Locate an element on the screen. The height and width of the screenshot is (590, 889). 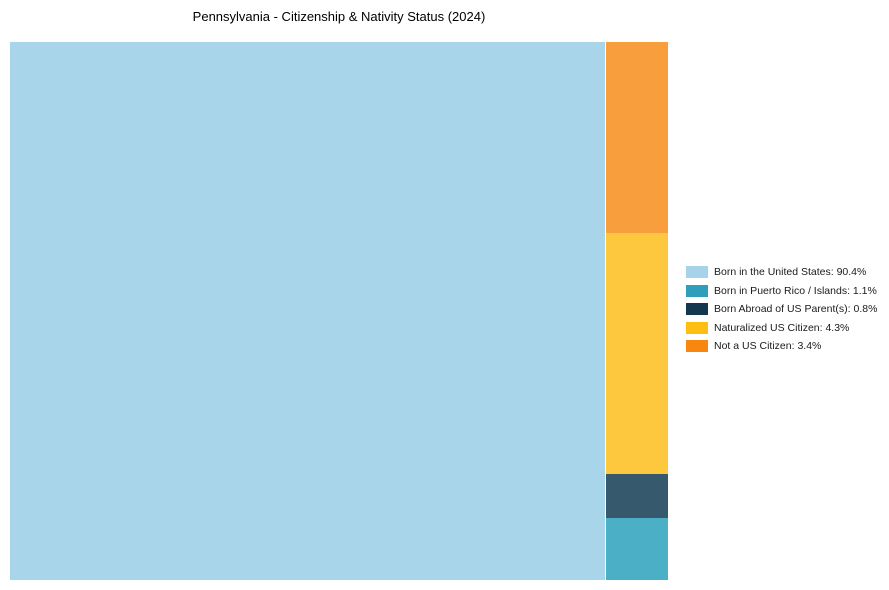
legend-item: Not a US Citizen: 3.4% is located at coordinates (781, 346).